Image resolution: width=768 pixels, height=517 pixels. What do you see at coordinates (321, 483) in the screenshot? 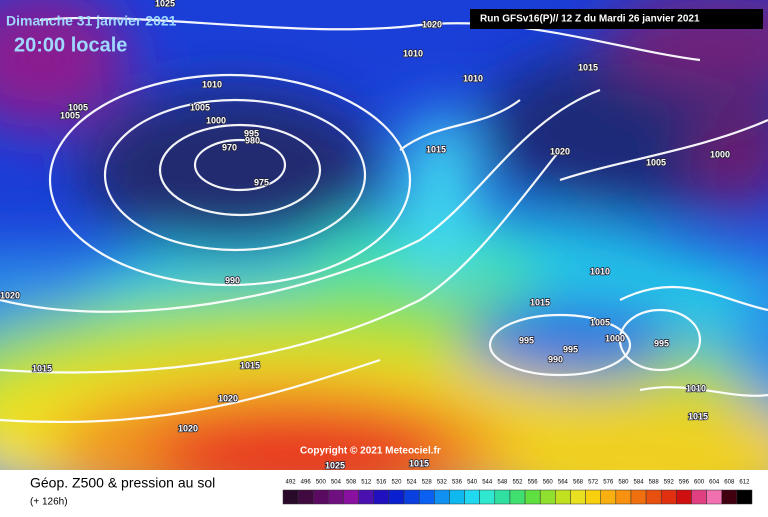
I see `scale-label: 500` at bounding box center [321, 483].